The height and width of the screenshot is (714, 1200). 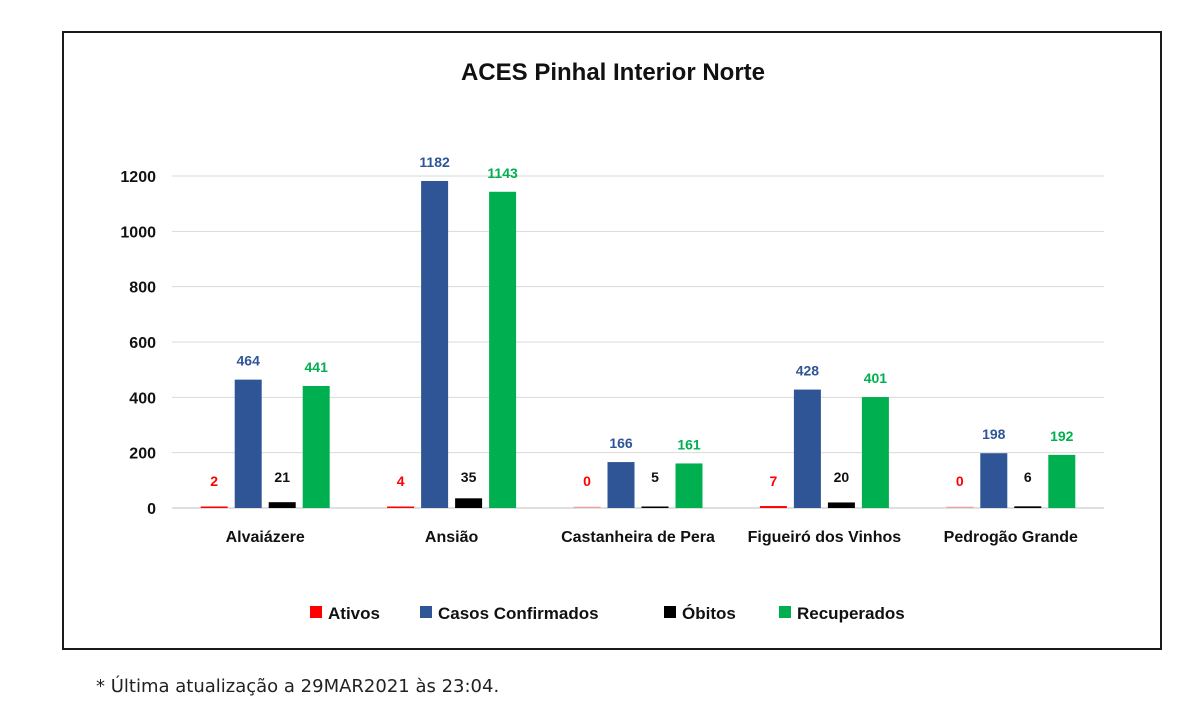 I want to click on data-label: 428, so click(x=808, y=371).